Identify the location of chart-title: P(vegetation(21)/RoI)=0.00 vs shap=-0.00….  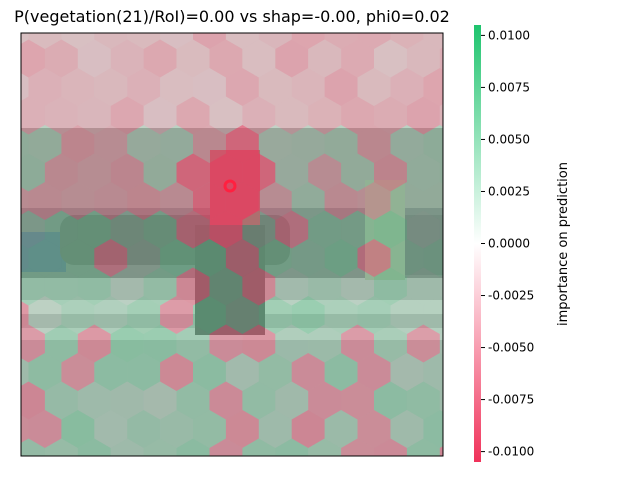
(232, 16).